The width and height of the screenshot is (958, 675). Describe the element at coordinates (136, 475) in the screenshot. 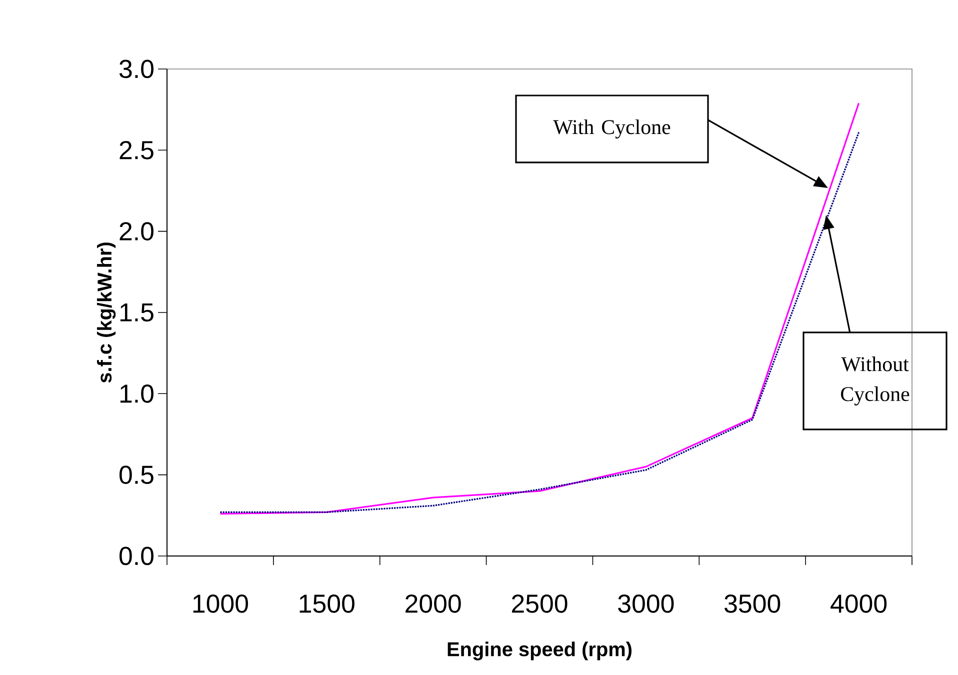

I see `y-tick-label: 0.5` at that location.